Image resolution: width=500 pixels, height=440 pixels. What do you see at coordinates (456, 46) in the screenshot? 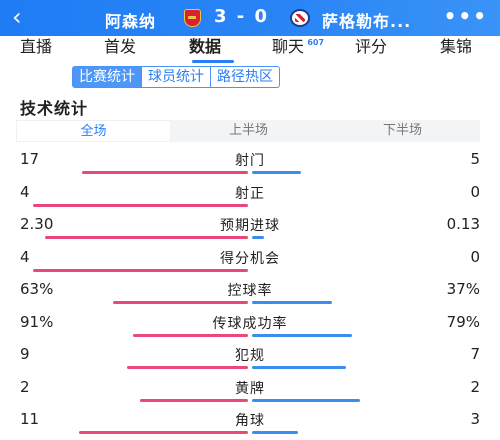
I see `tab-highlights: 集锦` at bounding box center [456, 46].